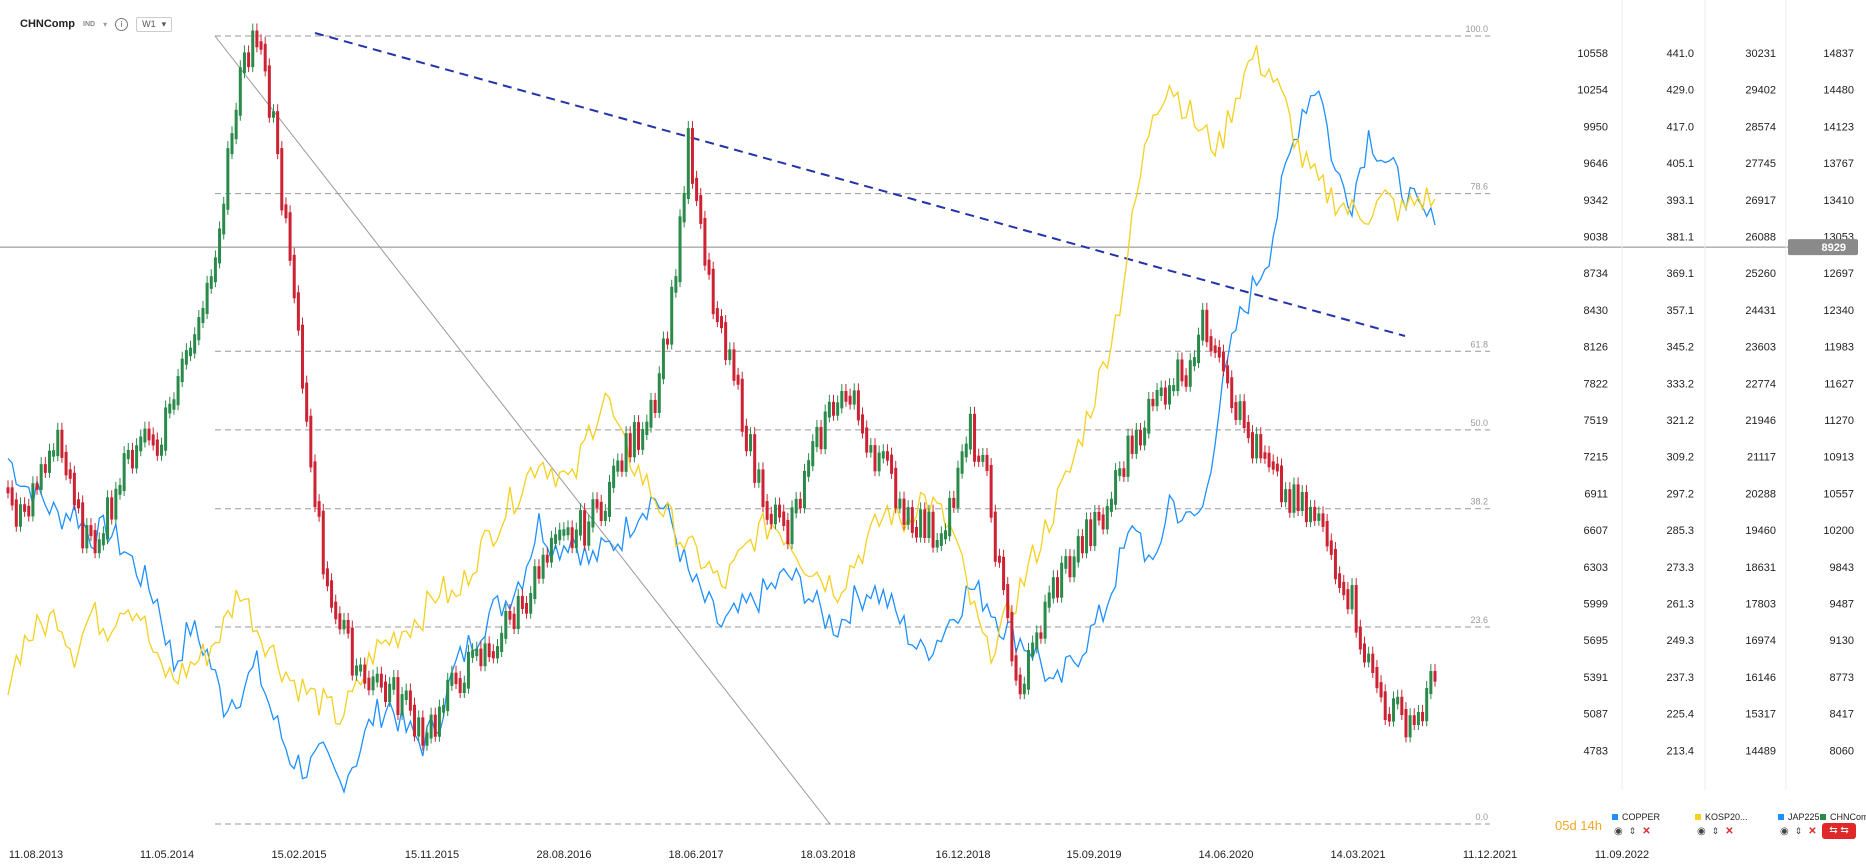  Describe the element at coordinates (1596, 751) in the screenshot. I see `axis-tick-chncomp: 4783` at that location.